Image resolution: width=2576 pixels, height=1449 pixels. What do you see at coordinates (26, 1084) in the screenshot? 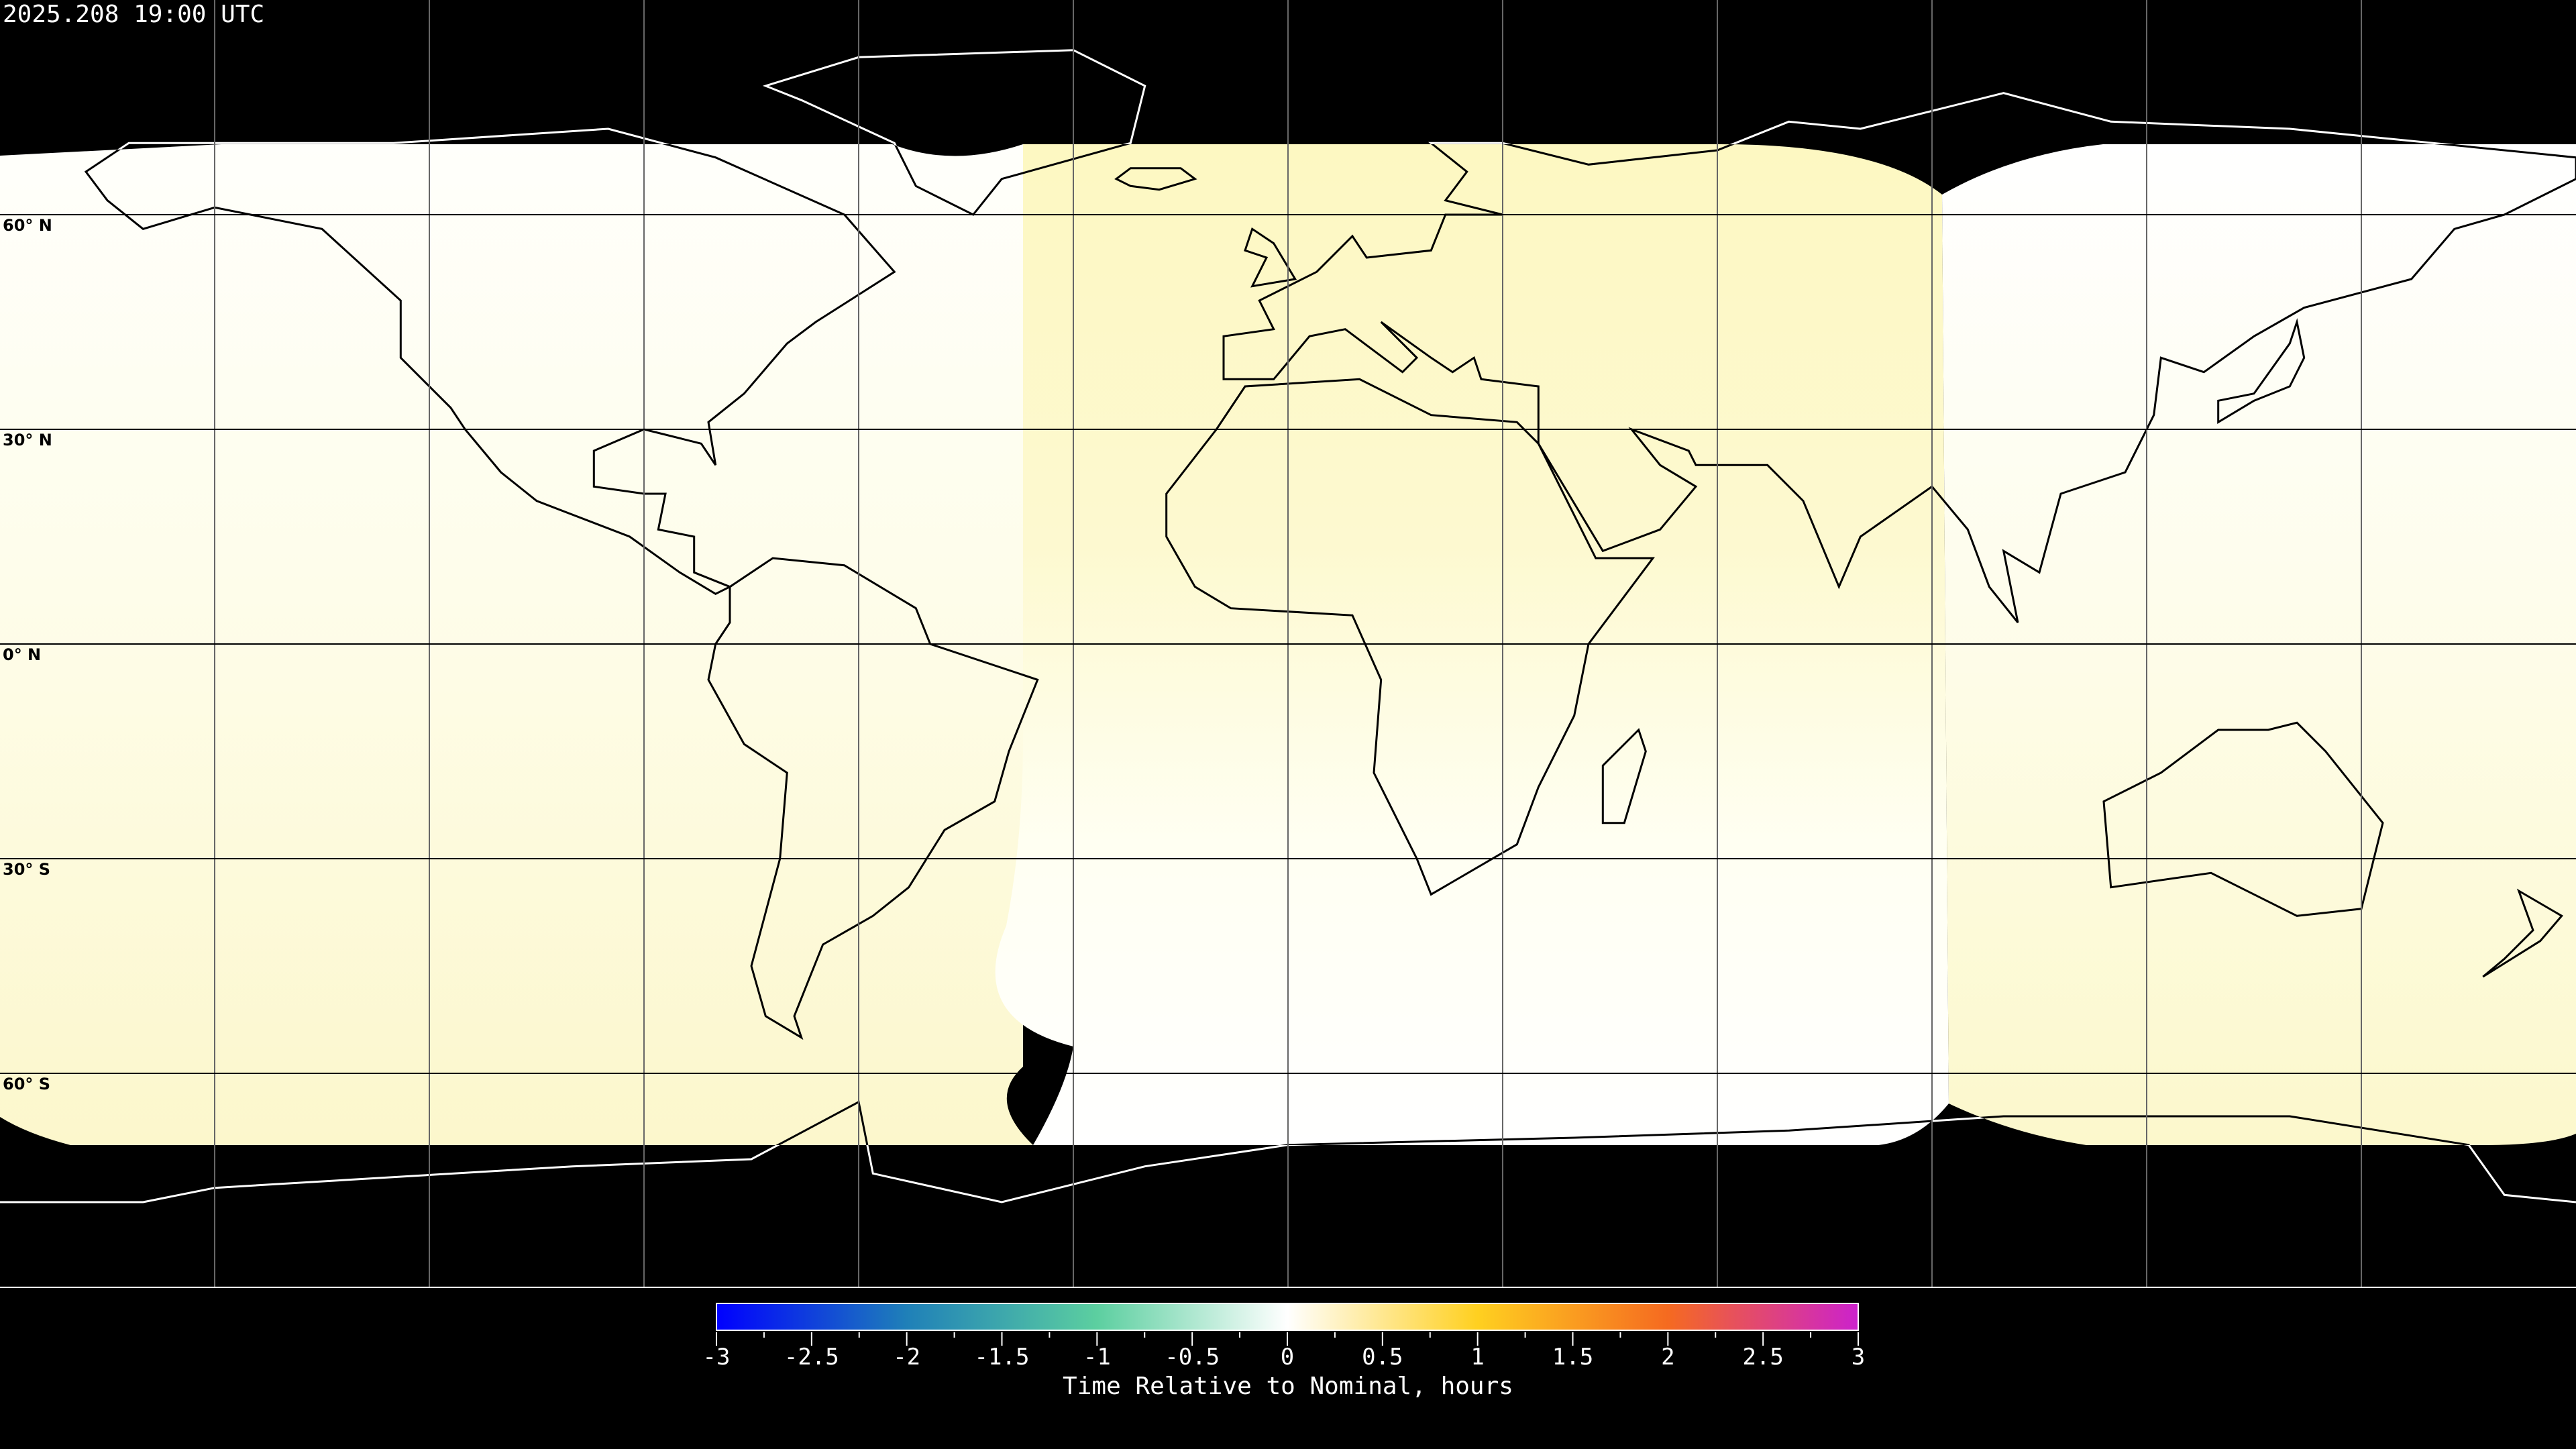
I see `lat-label-60s: 60° S` at bounding box center [26, 1084].